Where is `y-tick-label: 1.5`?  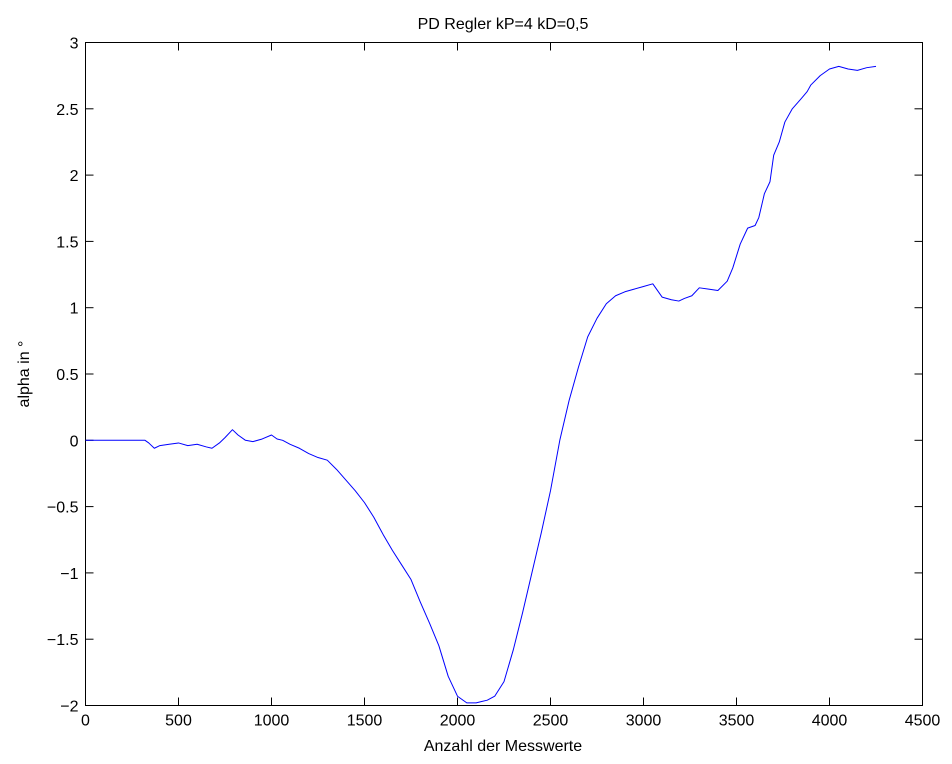 y-tick-label: 1.5 is located at coordinates (67, 242).